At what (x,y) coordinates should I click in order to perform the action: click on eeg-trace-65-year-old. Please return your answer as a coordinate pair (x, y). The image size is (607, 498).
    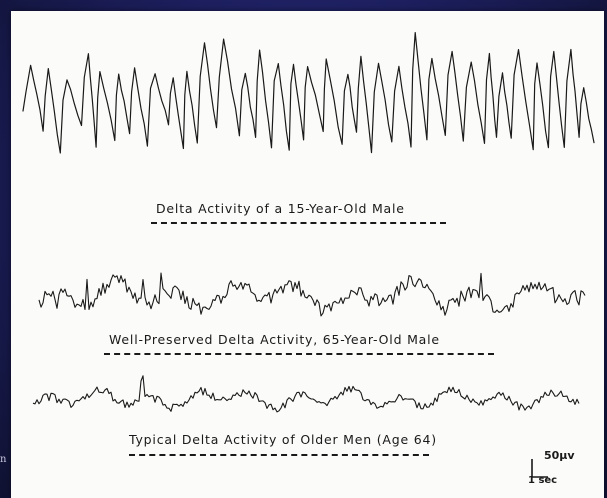
    Looking at the image, I should click on (312, 294).